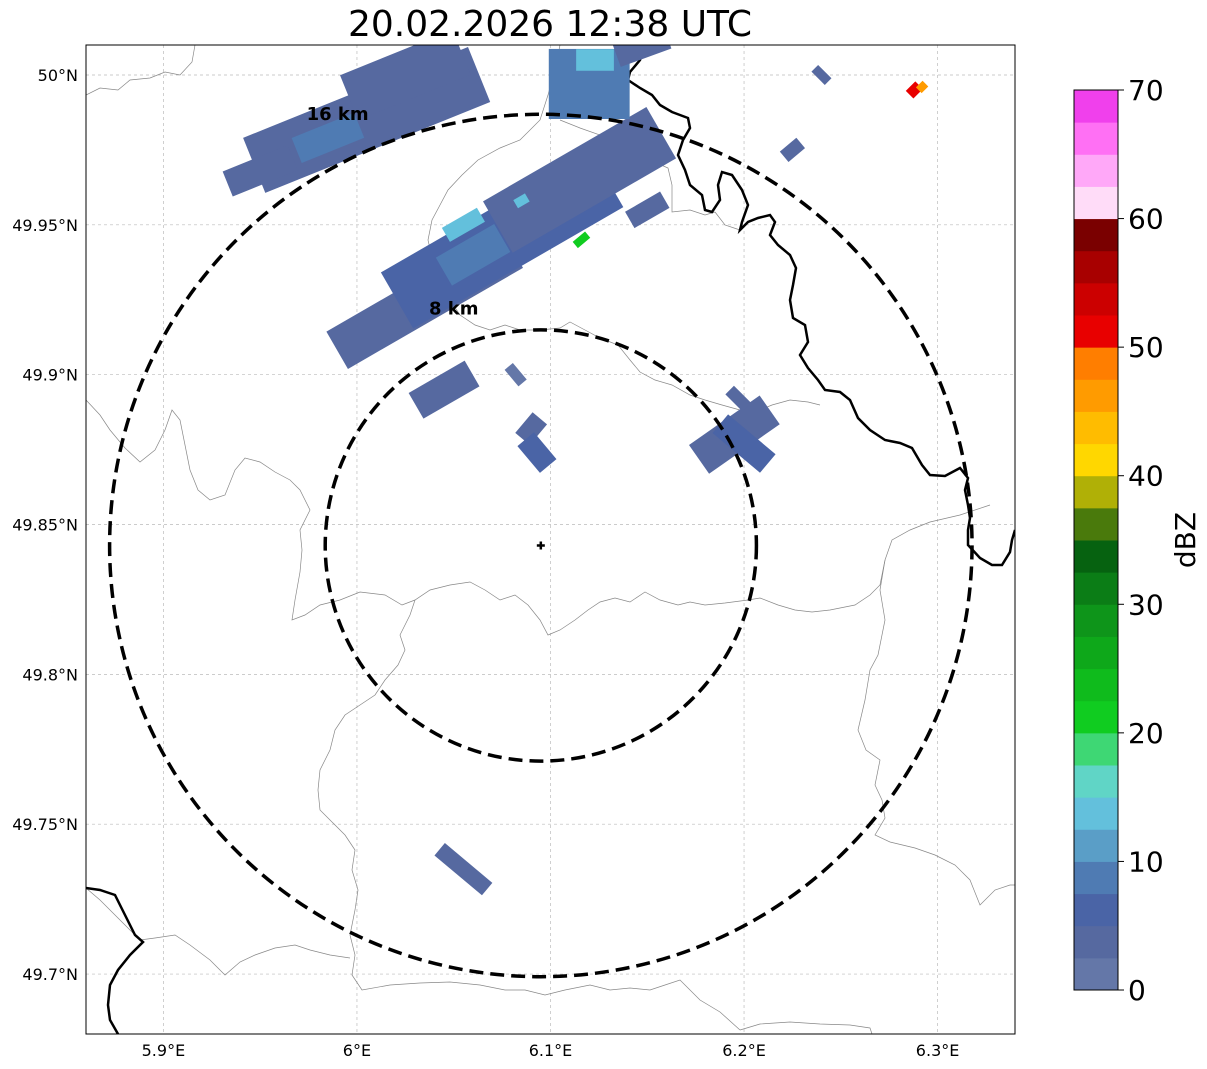 Image resolution: width=1207 pixels, height=1069 pixels. Describe the element at coordinates (1146, 90) in the screenshot. I see `colorbar-tick-label: 70` at that location.